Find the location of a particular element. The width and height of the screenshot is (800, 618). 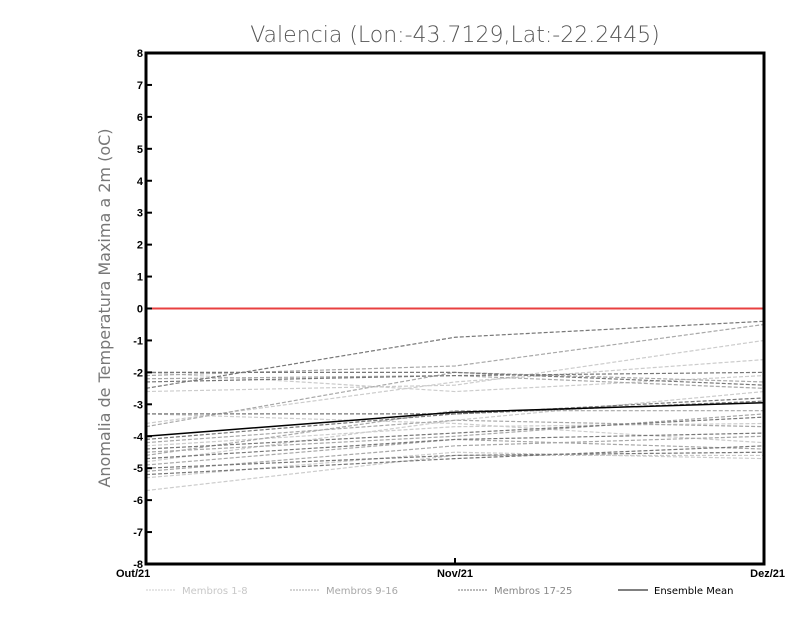

y-tick-label: -2 is located at coordinates (138, 373).